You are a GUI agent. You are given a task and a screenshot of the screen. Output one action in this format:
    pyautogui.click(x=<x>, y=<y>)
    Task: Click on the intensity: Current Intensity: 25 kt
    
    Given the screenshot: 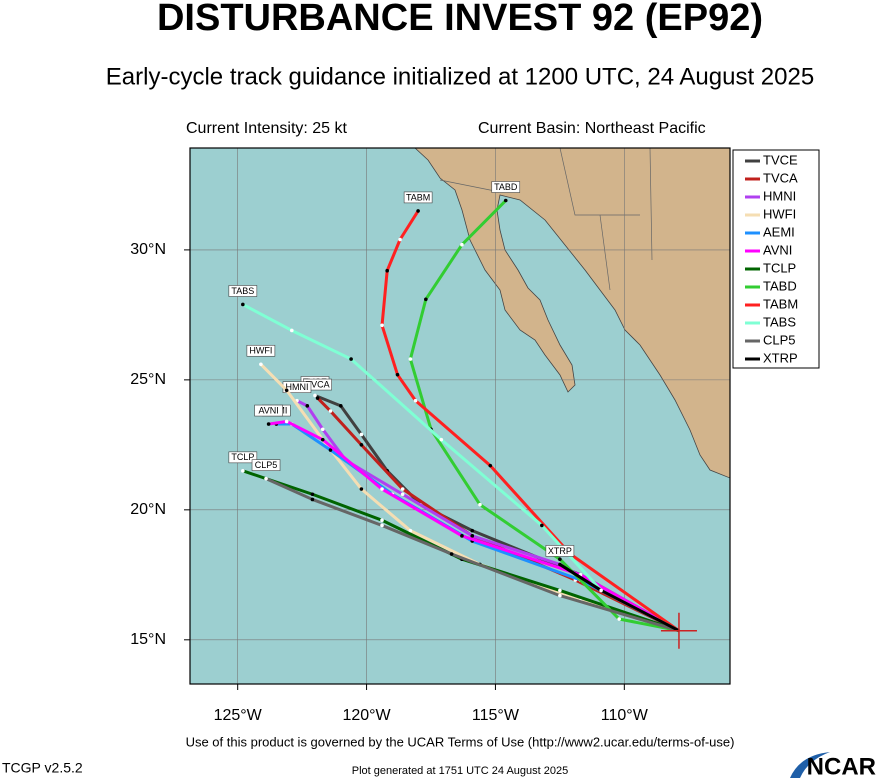 What is the action you would take?
    pyautogui.click(x=267, y=128)
    